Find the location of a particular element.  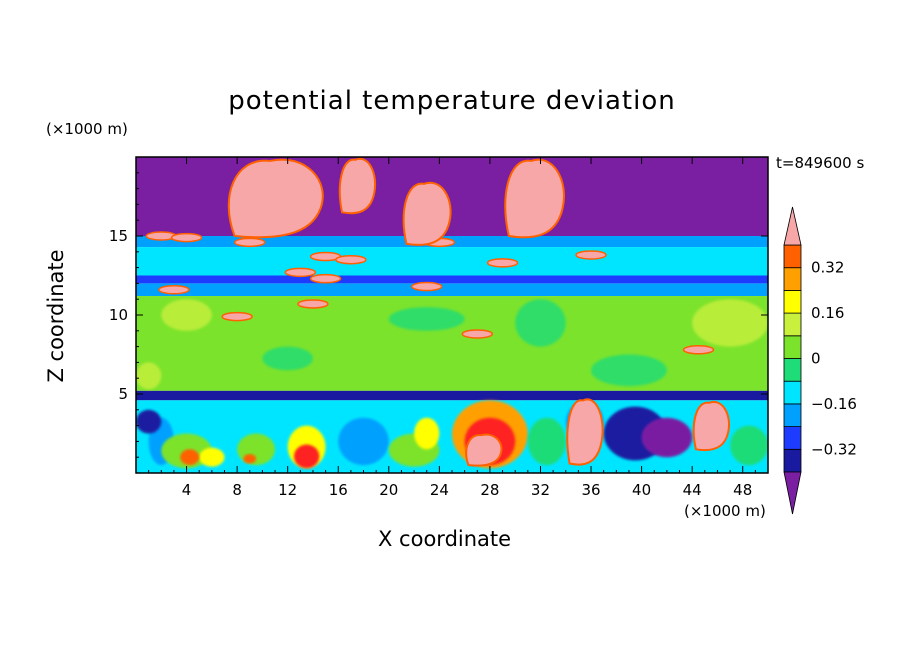

x-tick-label: 28 is located at coordinates (489, 490).